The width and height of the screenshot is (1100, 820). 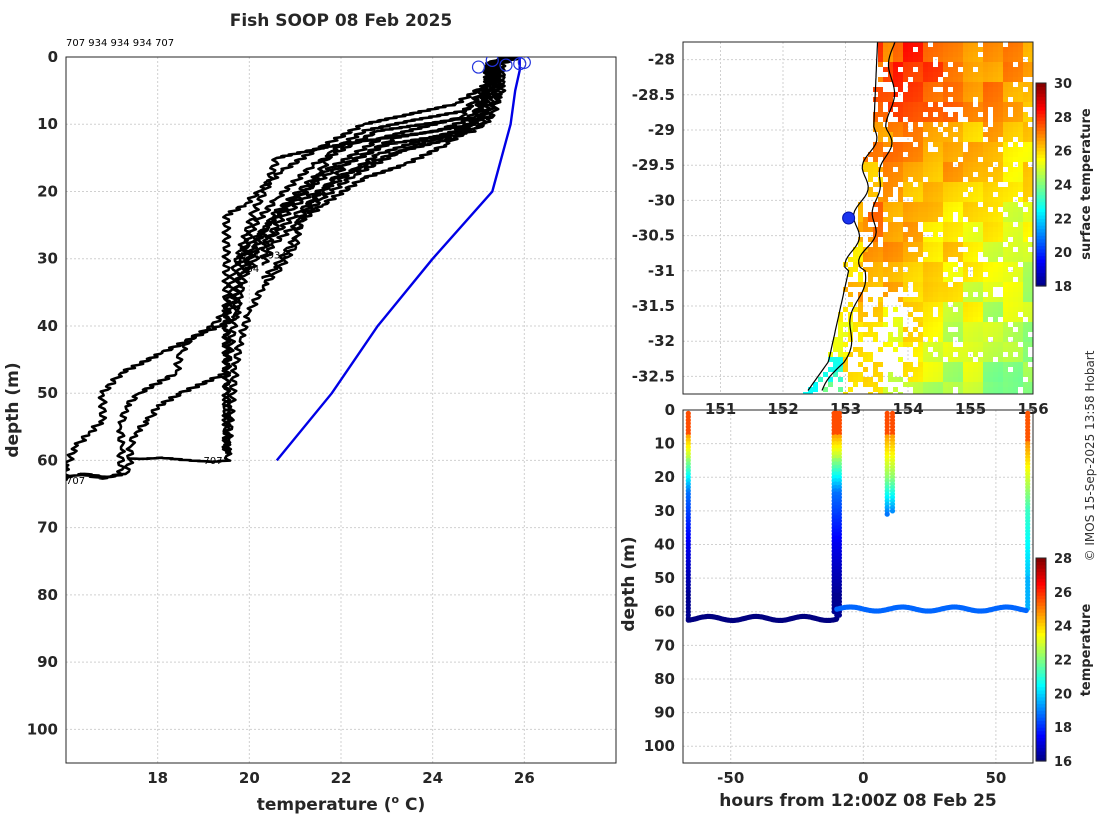 What do you see at coordinates (661, 60) in the screenshot?
I see `map-ytick-label: -28` at bounding box center [661, 60].